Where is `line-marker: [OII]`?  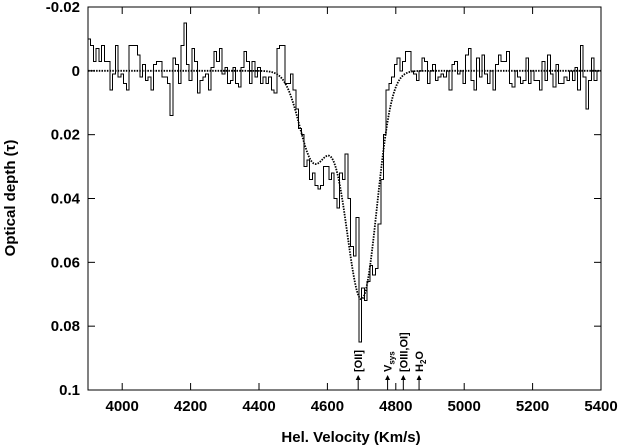
line-marker: [OII] is located at coordinates (359, 370).